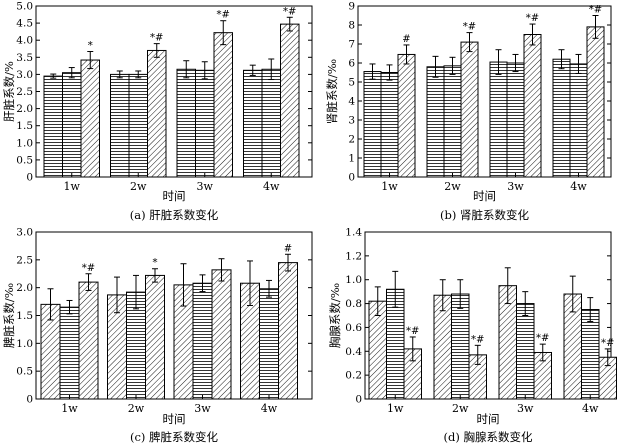  I want to click on y-tick-label: 3, so click(351, 121).